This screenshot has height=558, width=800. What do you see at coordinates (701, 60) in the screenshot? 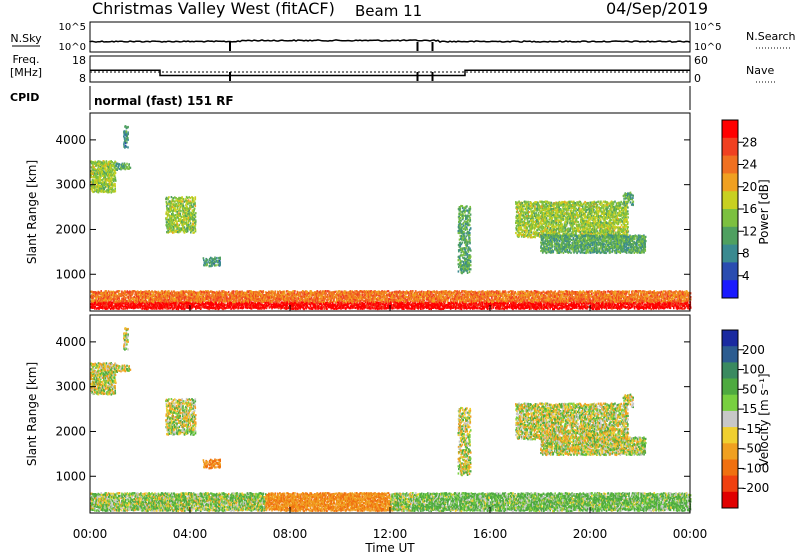
I see `nave-tick-top: 60` at bounding box center [701, 60].